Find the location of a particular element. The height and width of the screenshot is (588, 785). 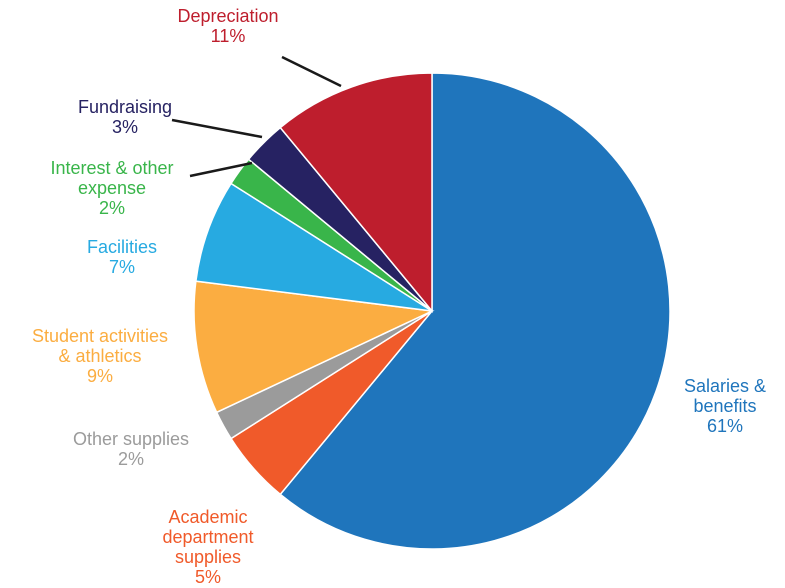

slice-label-1: Academic department supplies 5% is located at coordinates (207, 547).